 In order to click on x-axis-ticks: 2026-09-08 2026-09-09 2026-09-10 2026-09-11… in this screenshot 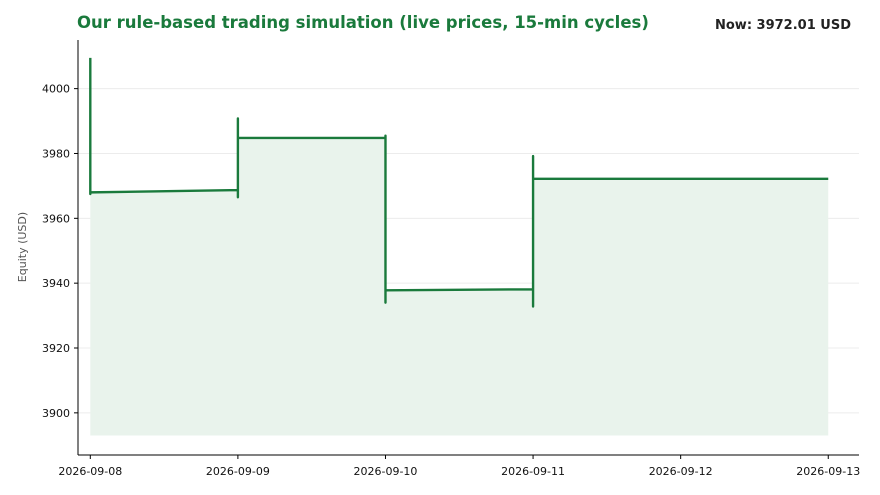, I will do `click(459, 466)`.